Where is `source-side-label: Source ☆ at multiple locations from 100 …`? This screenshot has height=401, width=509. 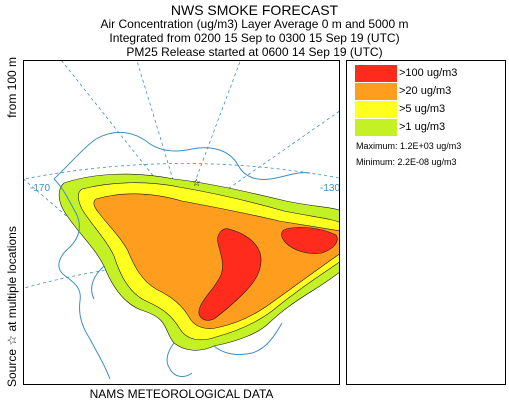
source-side-label: Source ☆ at multiple locations from 100 … is located at coordinates (13, 222).